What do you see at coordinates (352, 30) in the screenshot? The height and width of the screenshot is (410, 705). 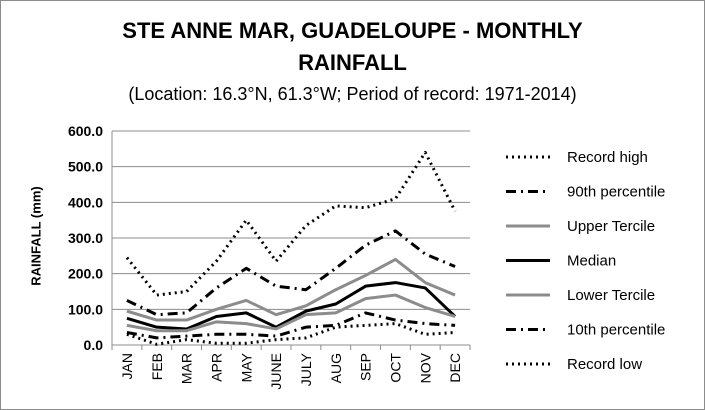 I see `chart-title-line1: STE ANNE MAR, GUADELOUPE - MONTHLY` at bounding box center [352, 30].